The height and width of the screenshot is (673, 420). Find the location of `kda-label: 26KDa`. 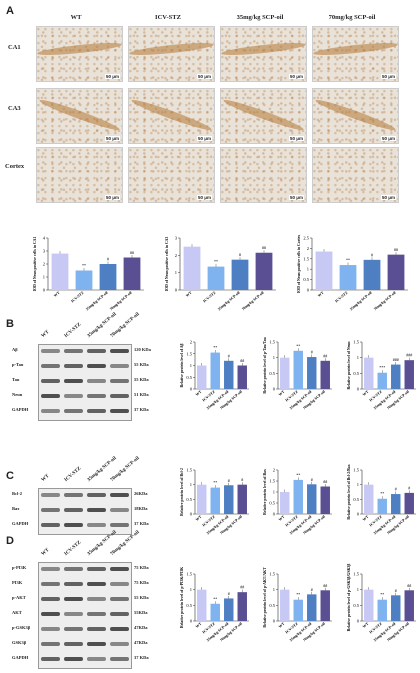

kda-label: 26KDa is located at coordinates (141, 493).